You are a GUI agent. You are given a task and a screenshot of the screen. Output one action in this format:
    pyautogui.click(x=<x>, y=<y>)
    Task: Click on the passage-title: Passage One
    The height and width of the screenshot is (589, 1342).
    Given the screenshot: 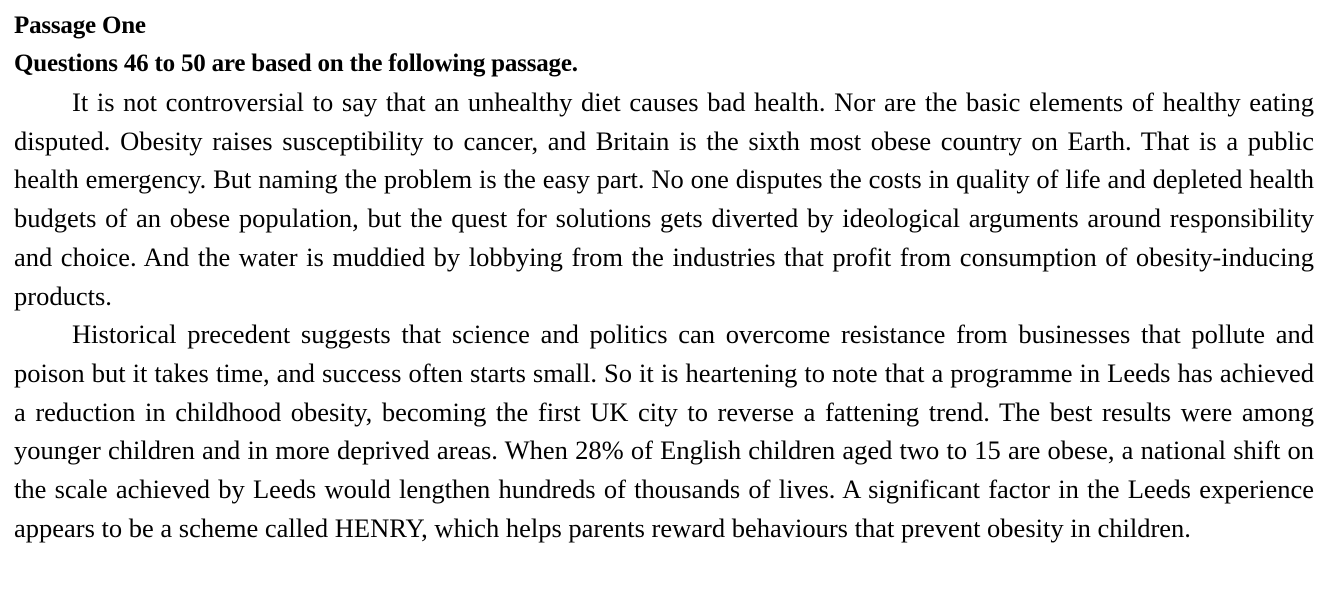 What is the action you would take?
    pyautogui.click(x=80, y=25)
    